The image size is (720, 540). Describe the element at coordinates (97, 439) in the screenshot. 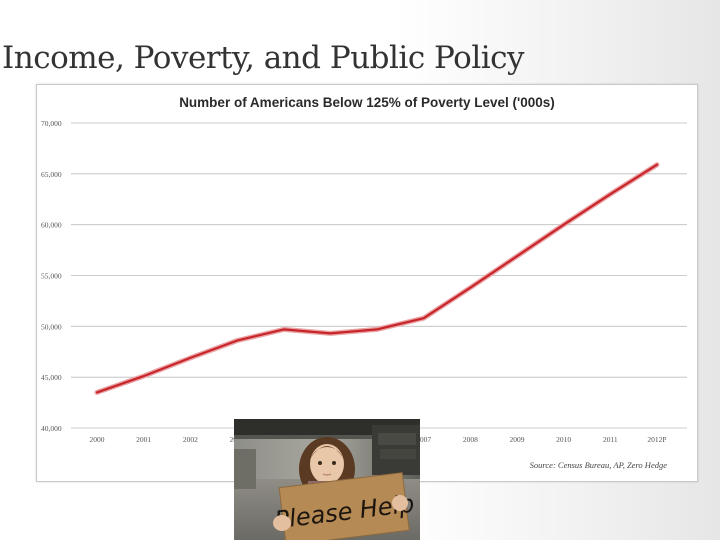

I see `x-tick-label: 2000` at that location.